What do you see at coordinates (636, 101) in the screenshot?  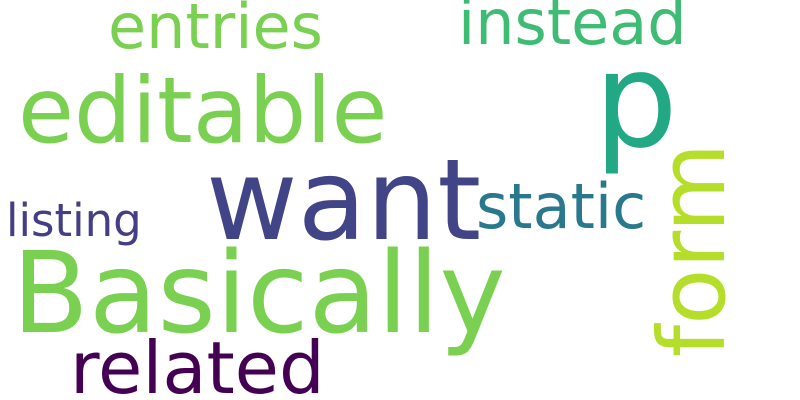 I see `word-p: p` at bounding box center [636, 101].